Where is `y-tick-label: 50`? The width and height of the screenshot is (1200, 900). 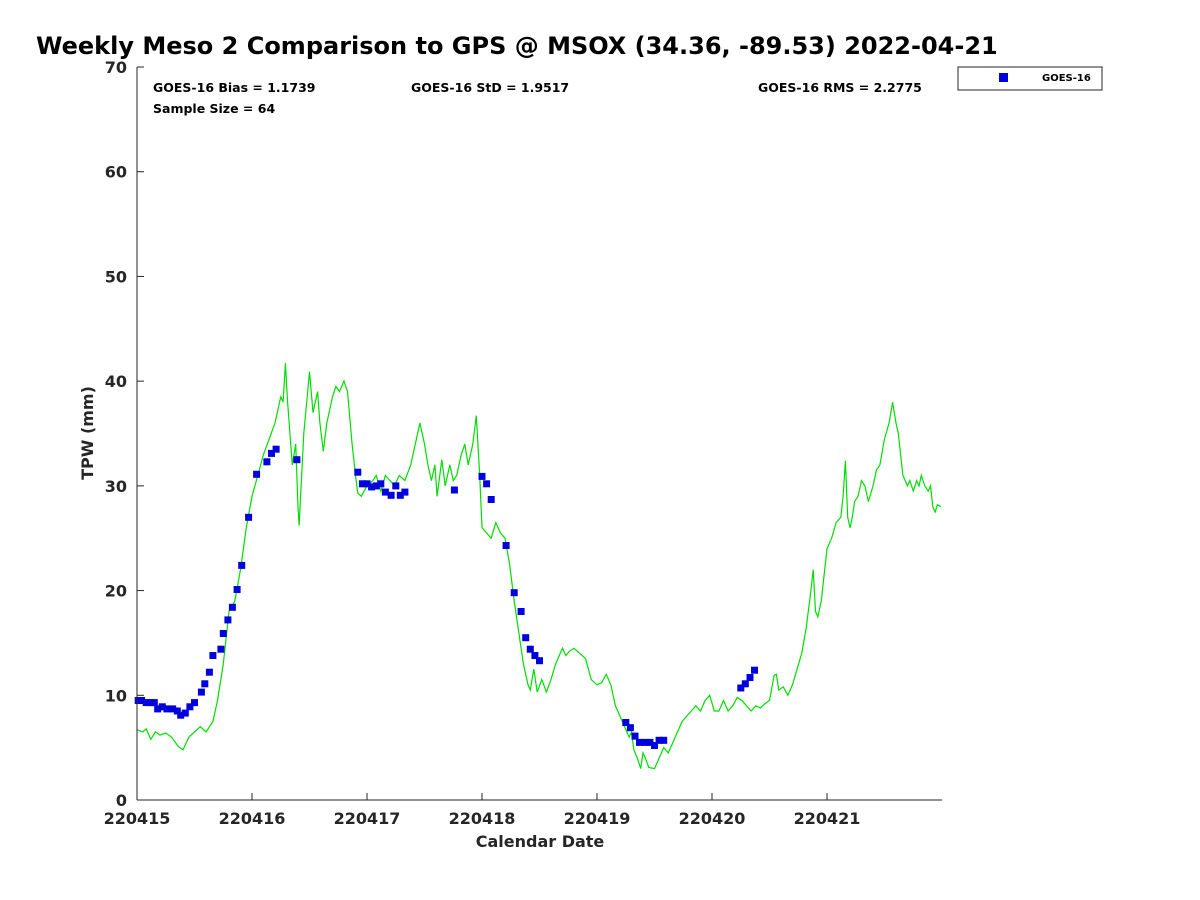 y-tick-label: 50 is located at coordinates (116, 276).